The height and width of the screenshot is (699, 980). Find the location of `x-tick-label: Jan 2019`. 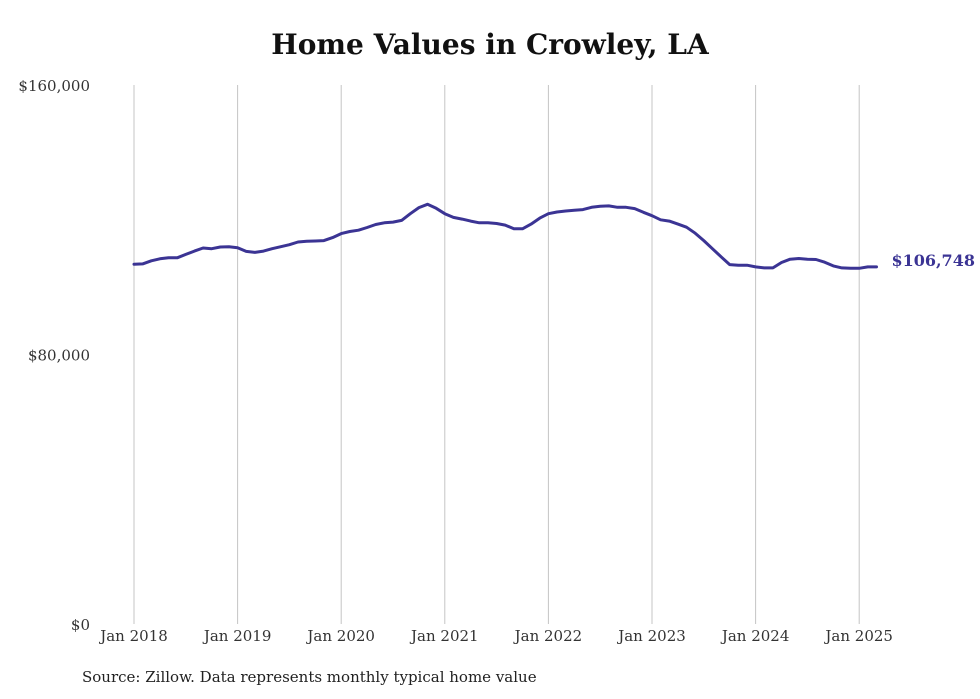

x-tick-label: Jan 2019 is located at coordinates (237, 636).